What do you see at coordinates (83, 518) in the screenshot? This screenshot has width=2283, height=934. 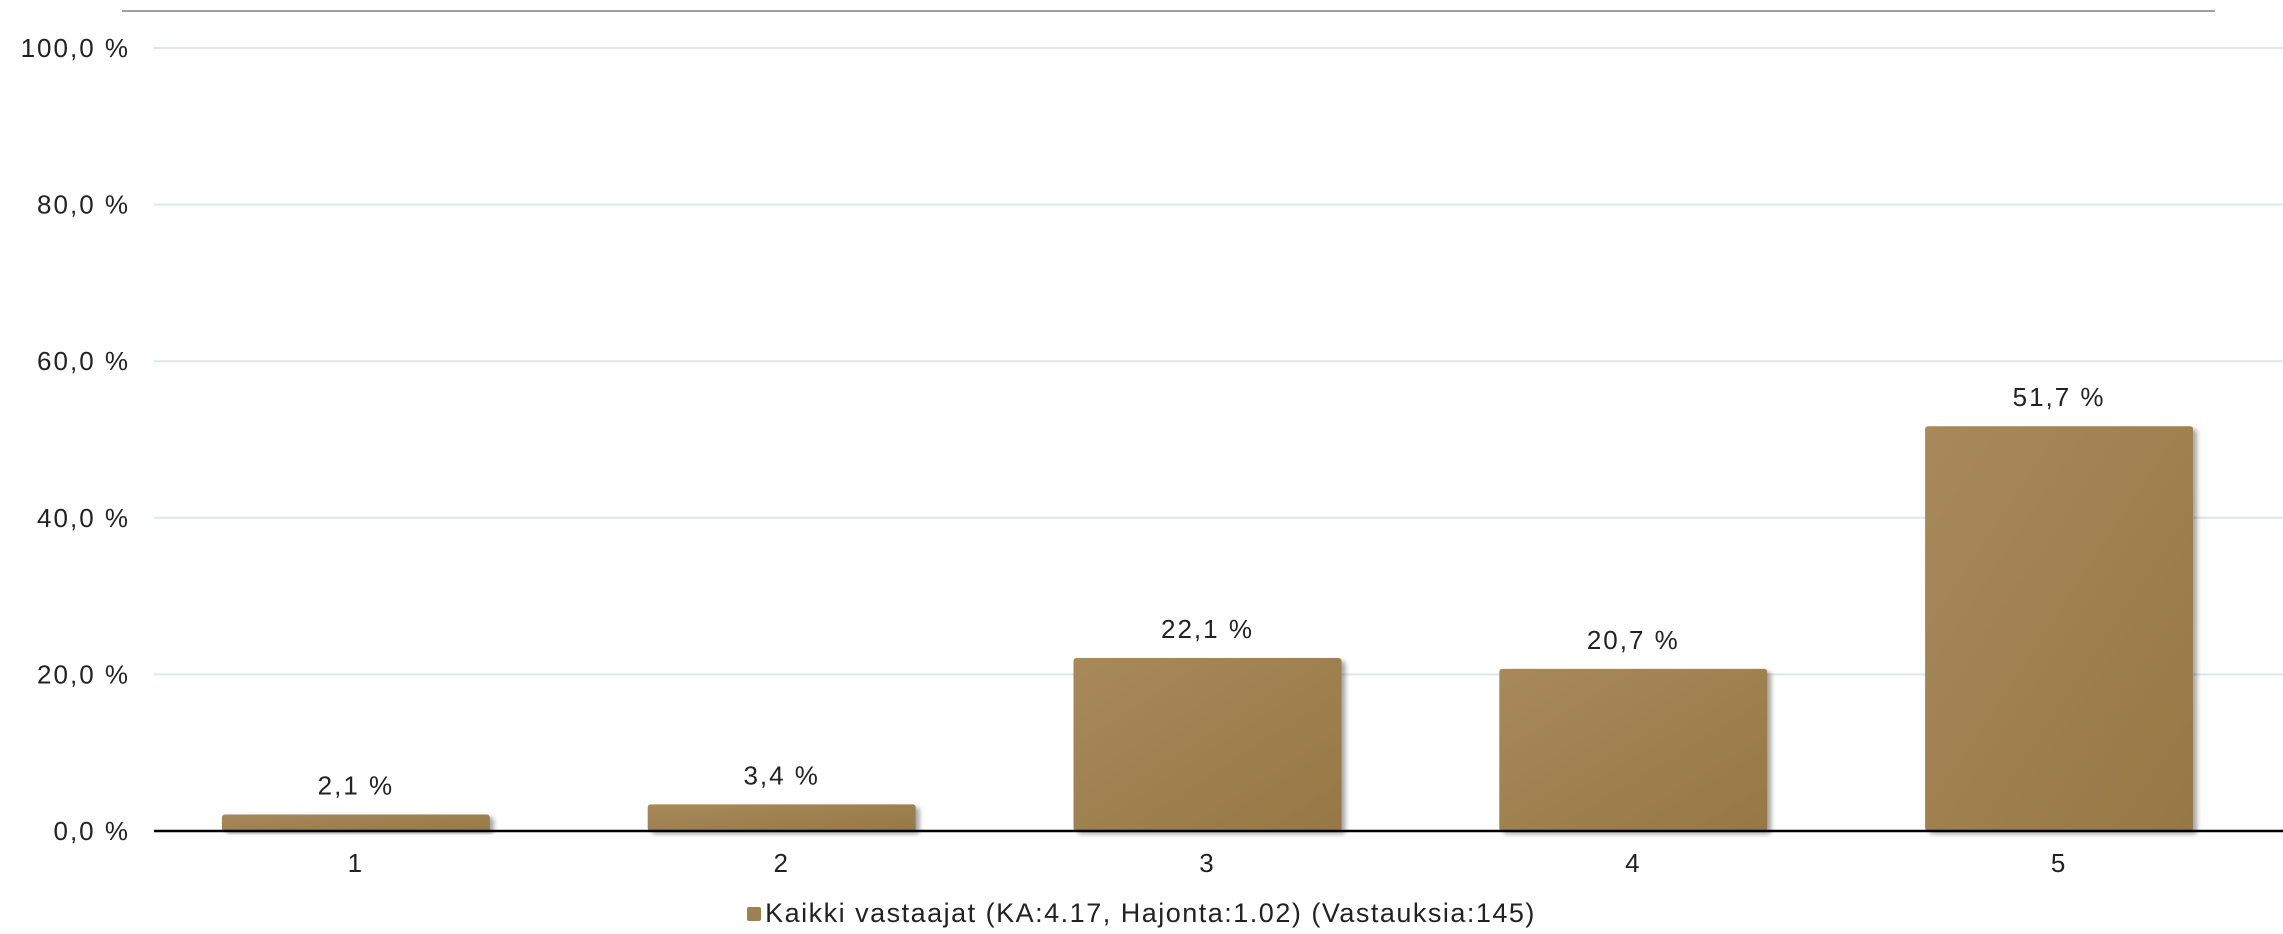 I see `y-tick-label: 40,0 %` at bounding box center [83, 518].